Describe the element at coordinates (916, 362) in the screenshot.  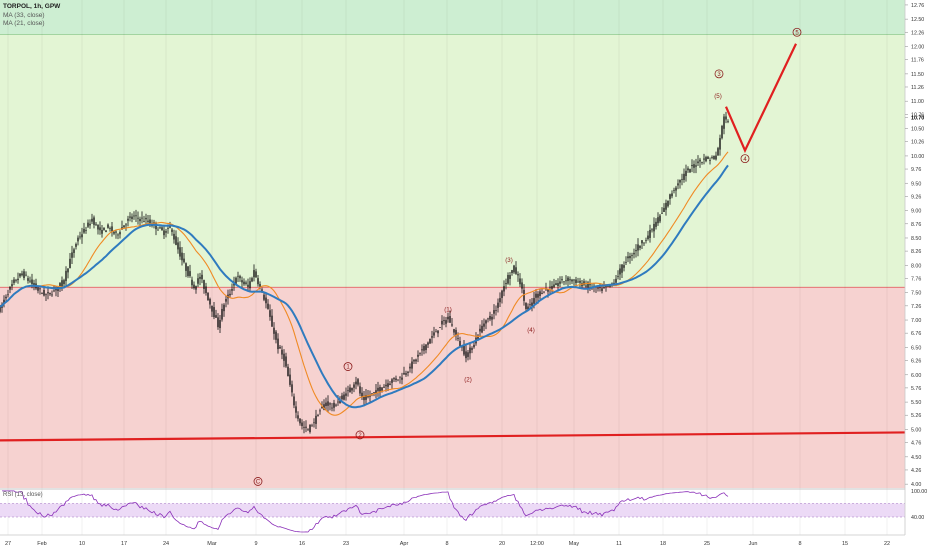
I see `price-tick-label-27: 6.26` at that location.